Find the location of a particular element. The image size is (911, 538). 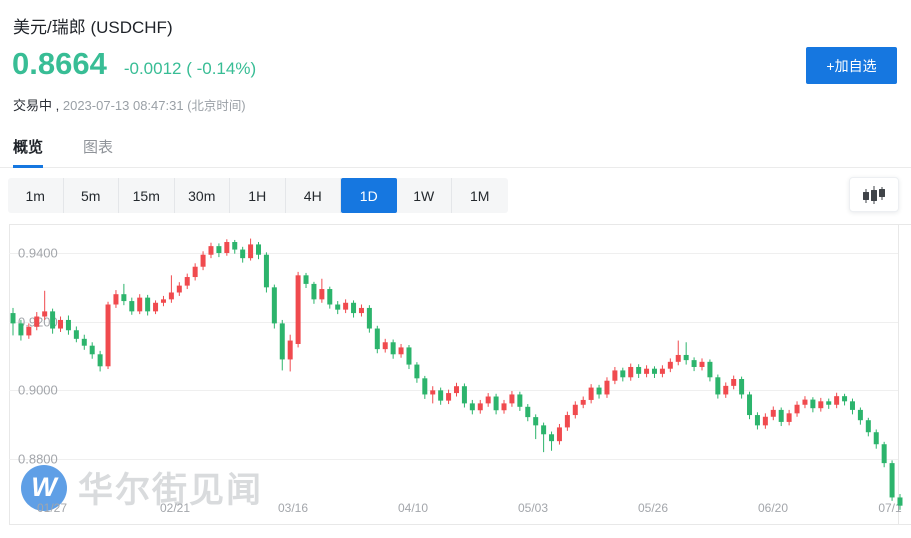

interval-button-1W: 1W is located at coordinates (424, 195).